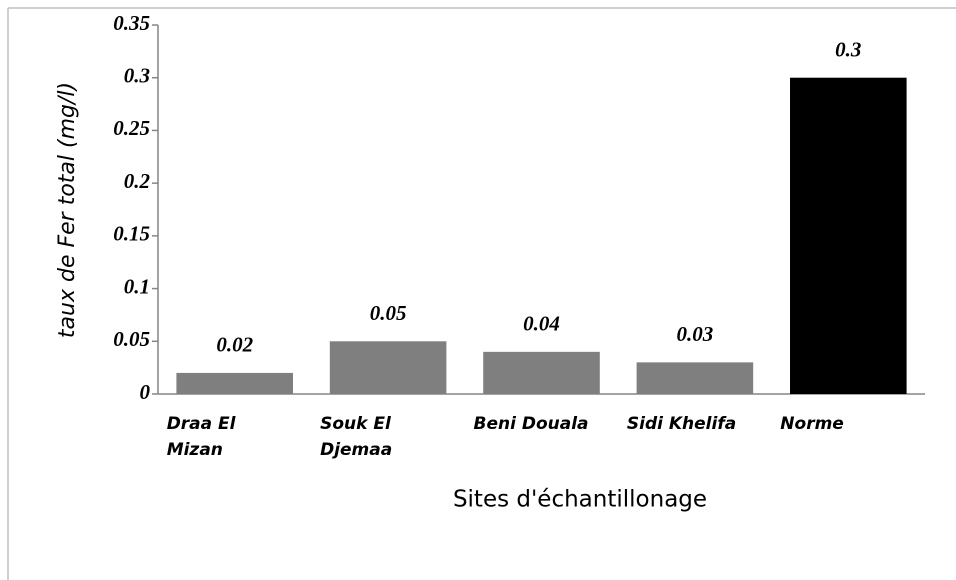 The width and height of the screenshot is (956, 580). Describe the element at coordinates (681, 424) in the screenshot. I see `x-tick-label: Sidi Khelifa` at that location.